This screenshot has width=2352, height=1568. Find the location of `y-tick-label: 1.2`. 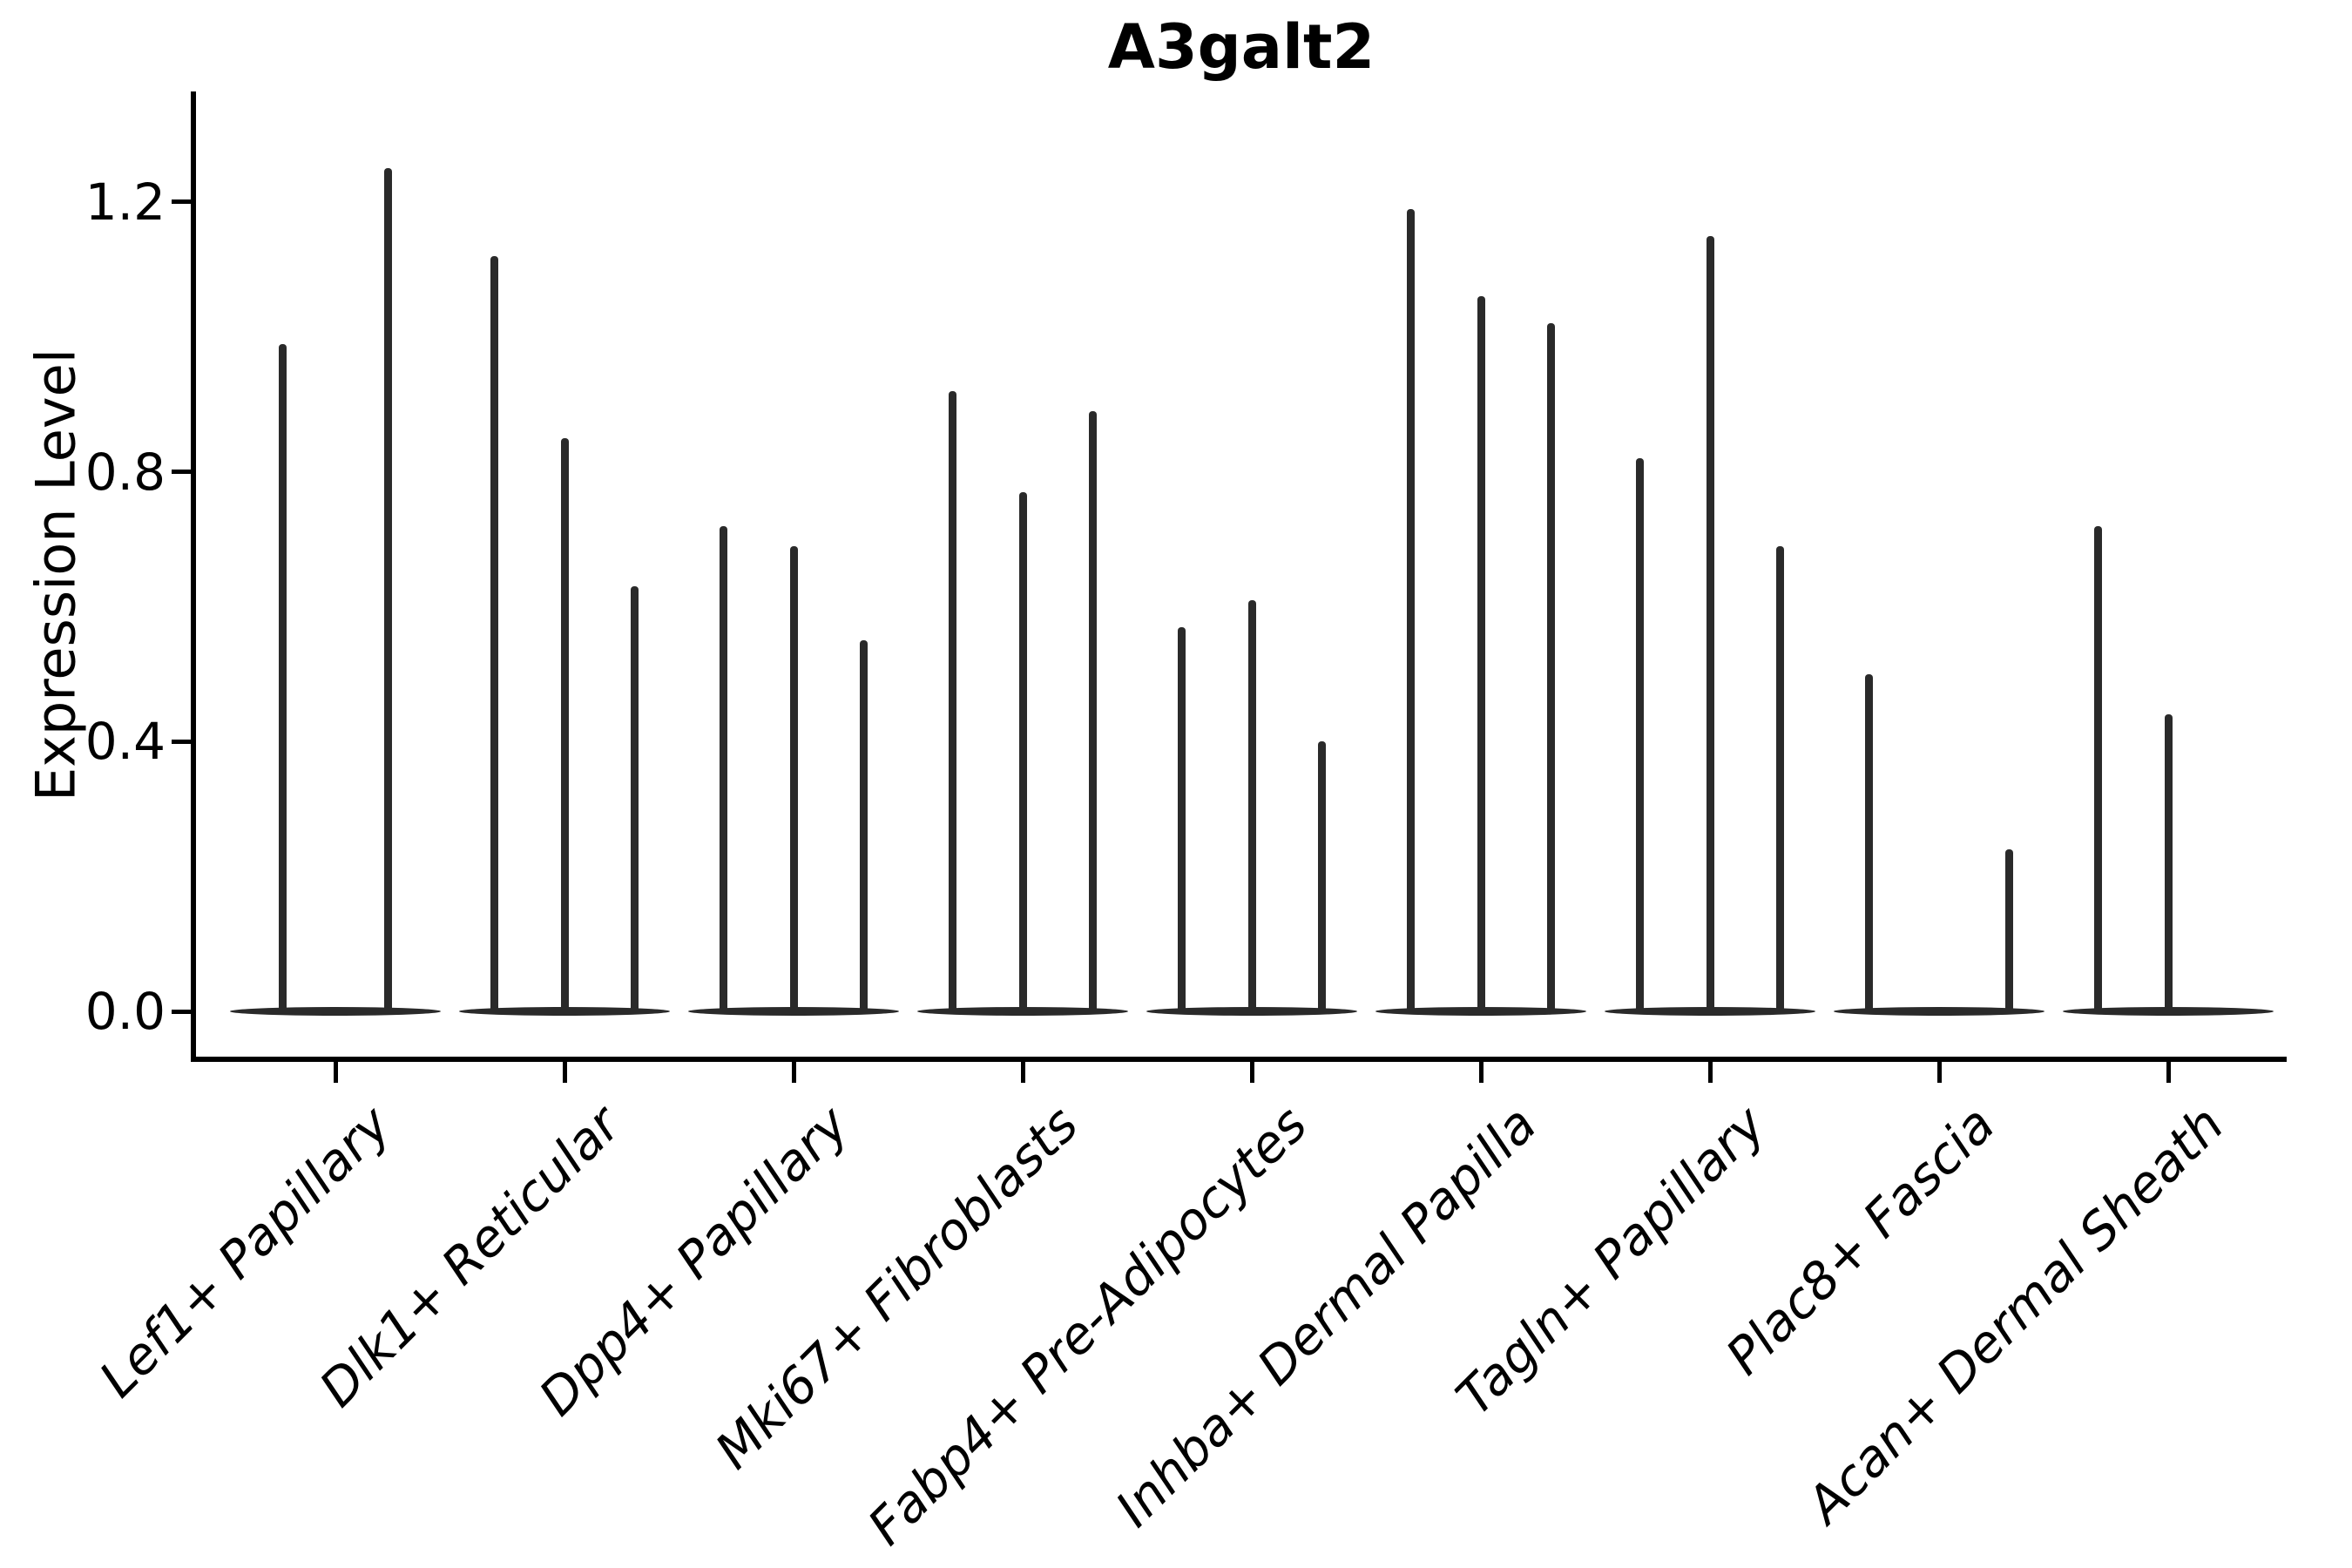

y-tick-label: 1.2 is located at coordinates (125, 202).